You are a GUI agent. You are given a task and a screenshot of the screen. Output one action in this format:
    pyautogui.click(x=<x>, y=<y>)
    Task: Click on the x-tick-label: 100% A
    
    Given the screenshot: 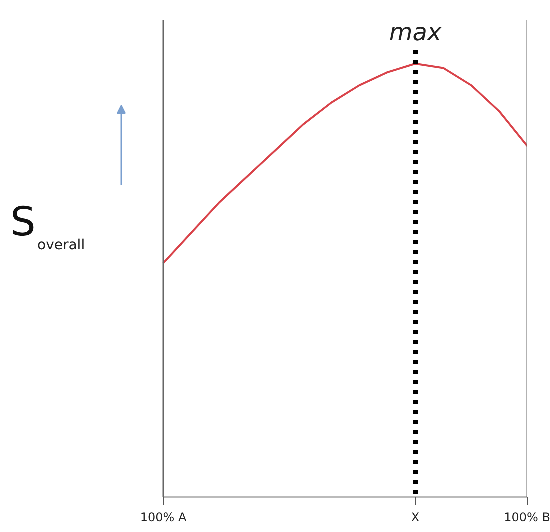 What is the action you would take?
    pyautogui.click(x=164, y=517)
    